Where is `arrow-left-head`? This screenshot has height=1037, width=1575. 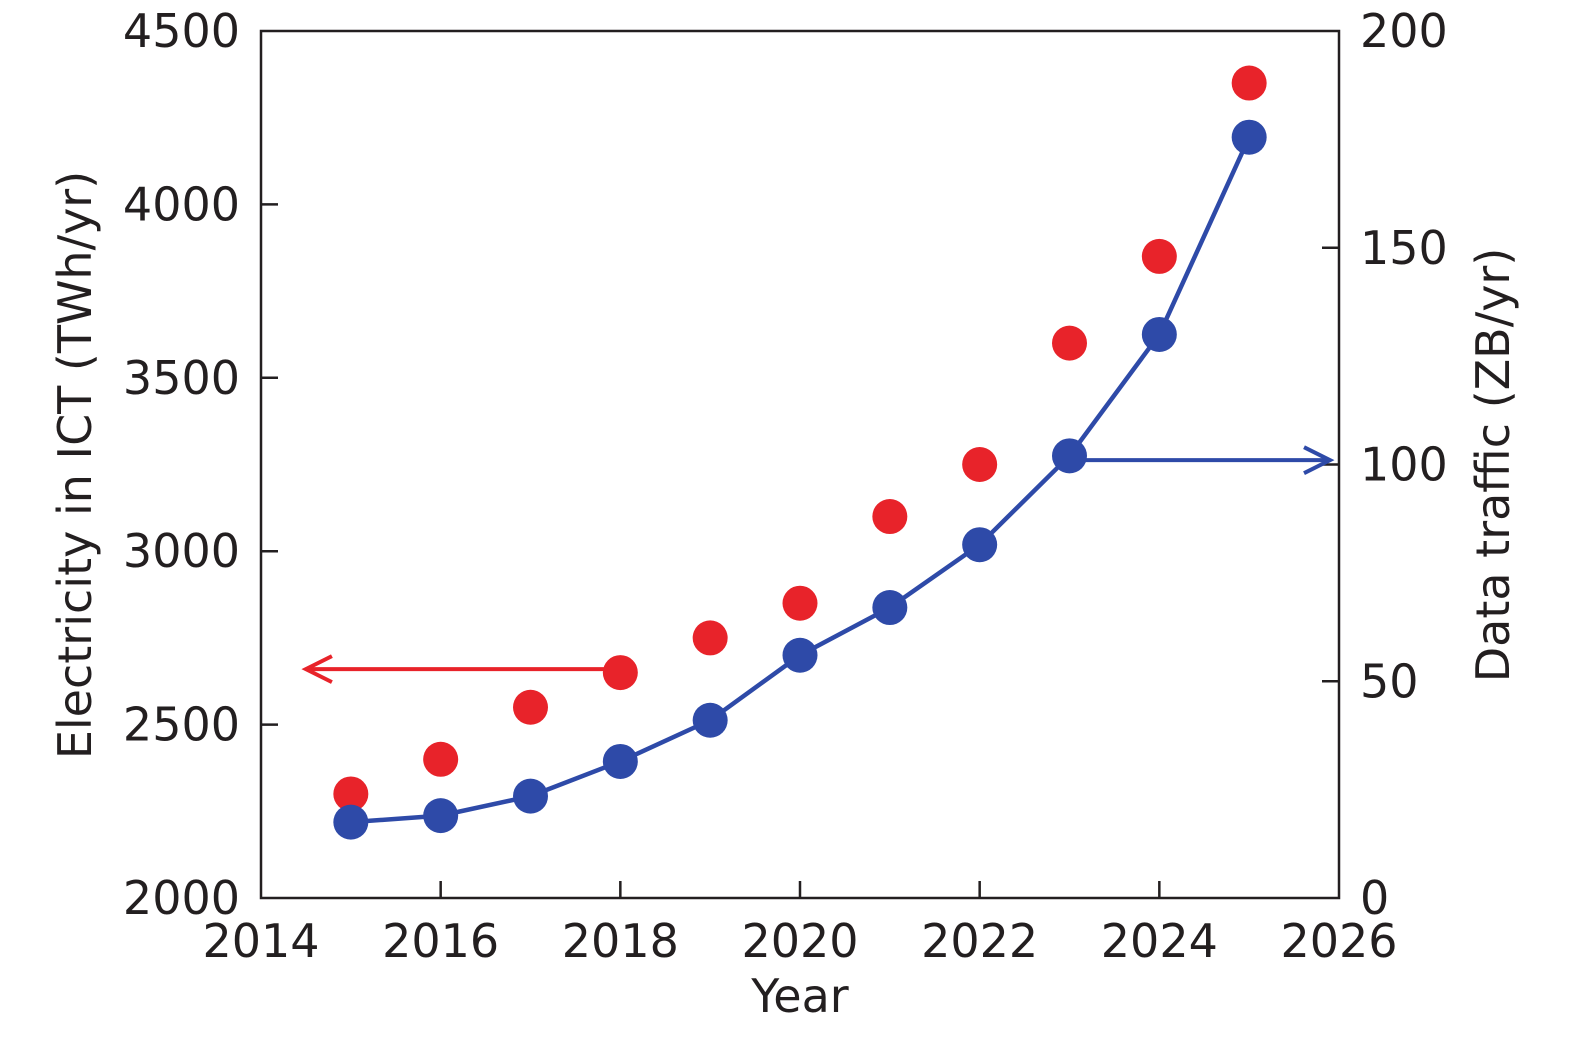
arrow-left-head is located at coordinates (317, 669).